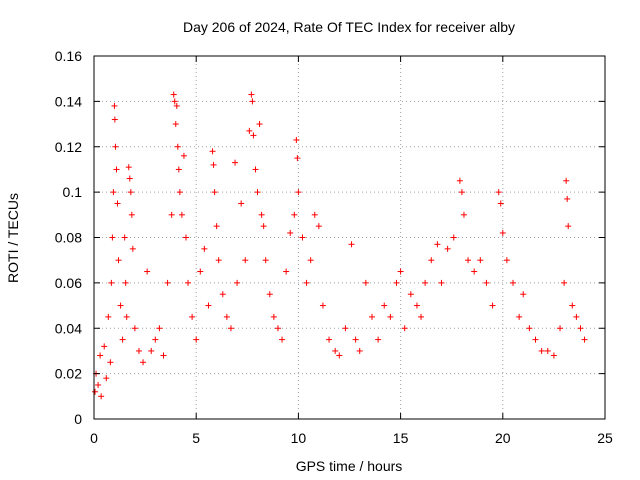  What do you see at coordinates (351, 438) in the screenshot?
I see `x-tick-labels: 0 5 10 15 20 25` at bounding box center [351, 438].